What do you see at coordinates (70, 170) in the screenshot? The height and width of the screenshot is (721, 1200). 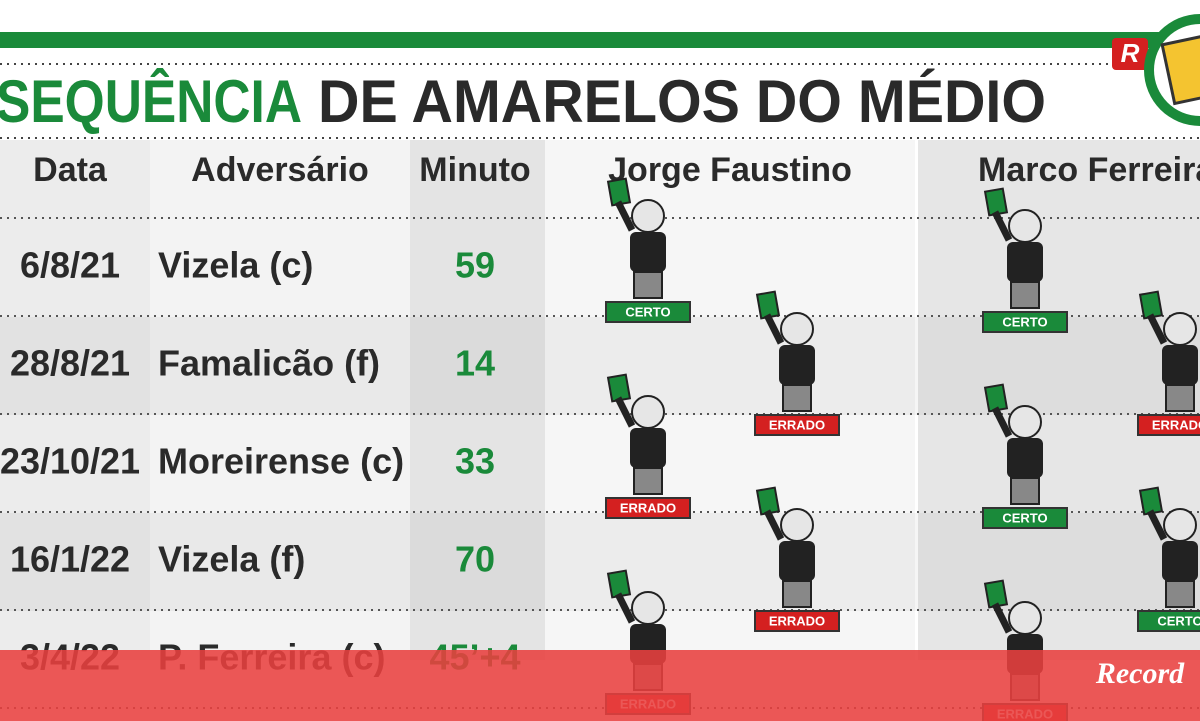 I see `column-header: Data` at bounding box center [70, 170].